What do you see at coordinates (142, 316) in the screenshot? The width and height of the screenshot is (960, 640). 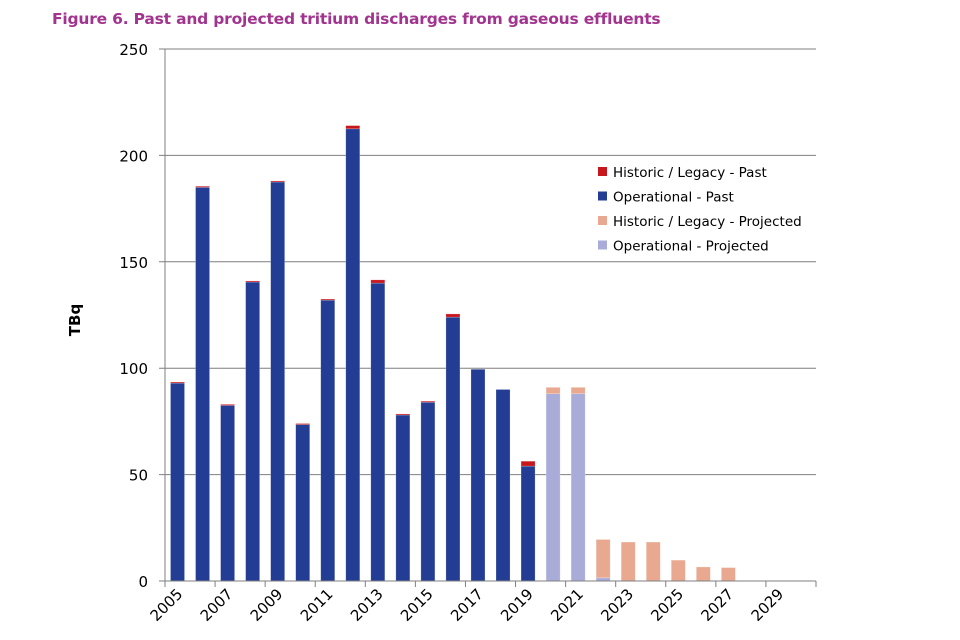 I see `y-axis: 0 50 100 150 200 250` at bounding box center [142, 316].